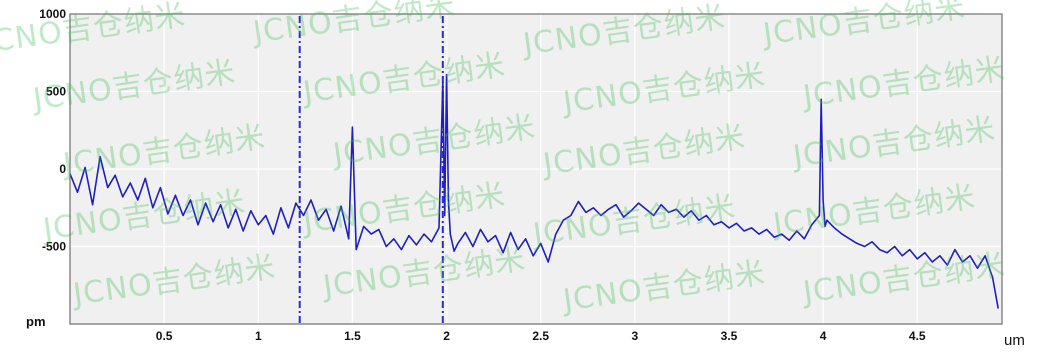 The height and width of the screenshot is (355, 1040). What do you see at coordinates (54, 247) in the screenshot?
I see `y-tick-label: -500` at bounding box center [54, 247].